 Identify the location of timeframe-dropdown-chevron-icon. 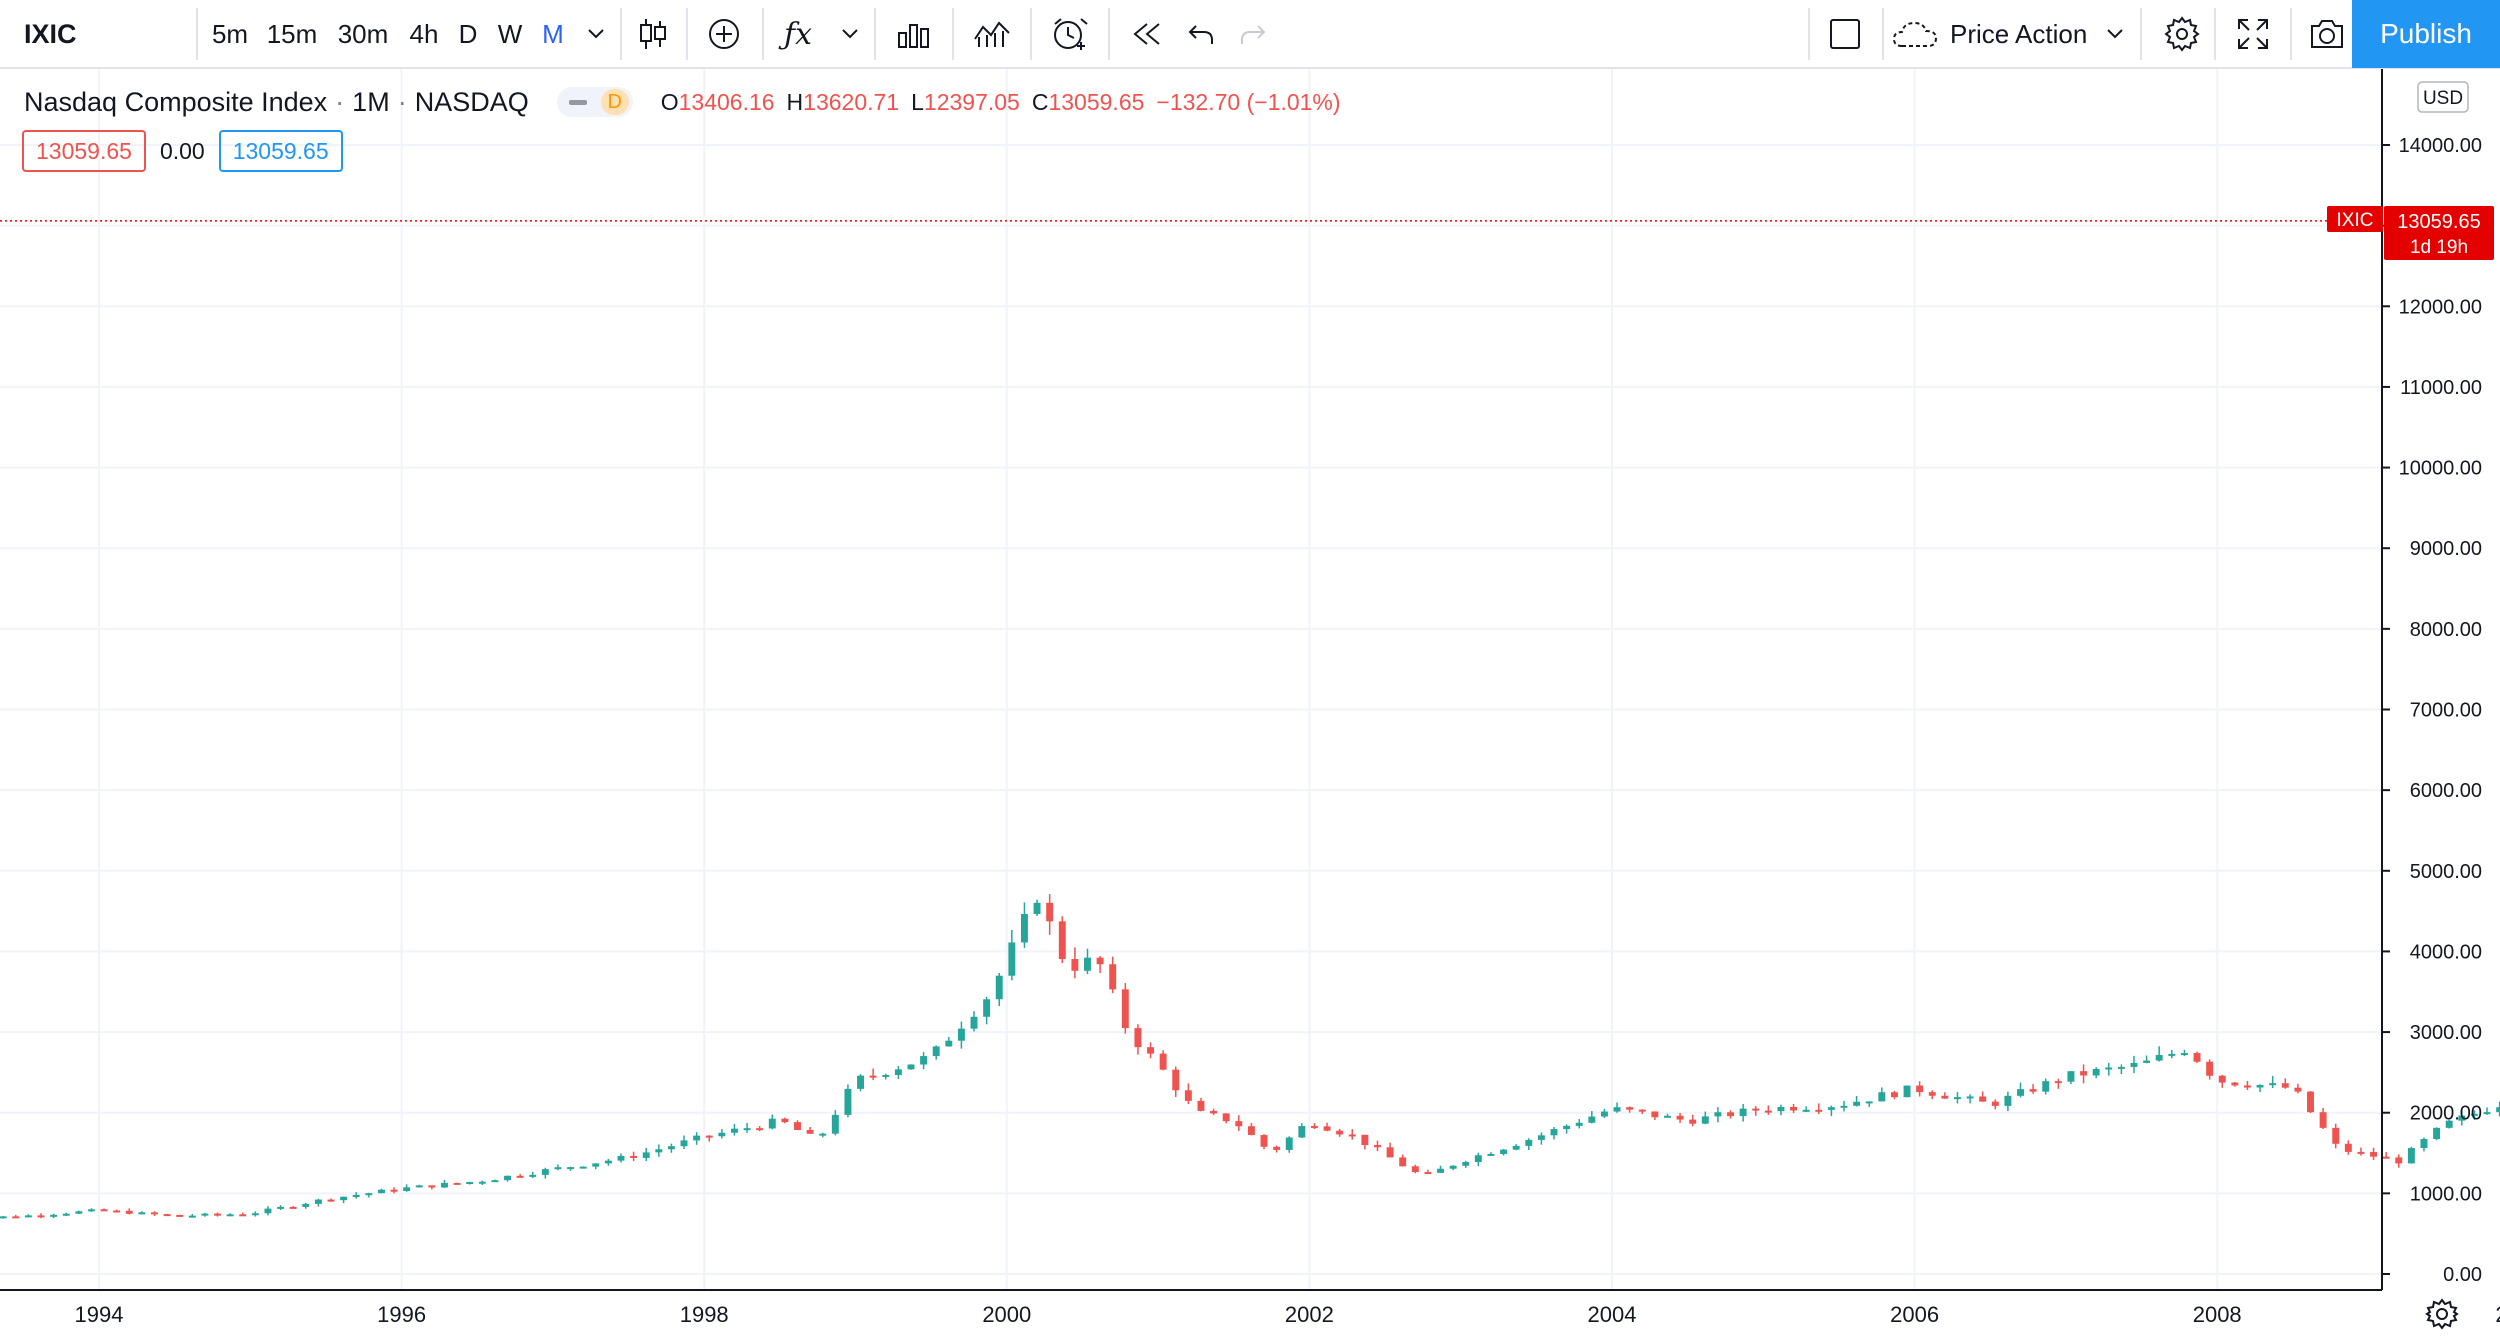
(596, 34).